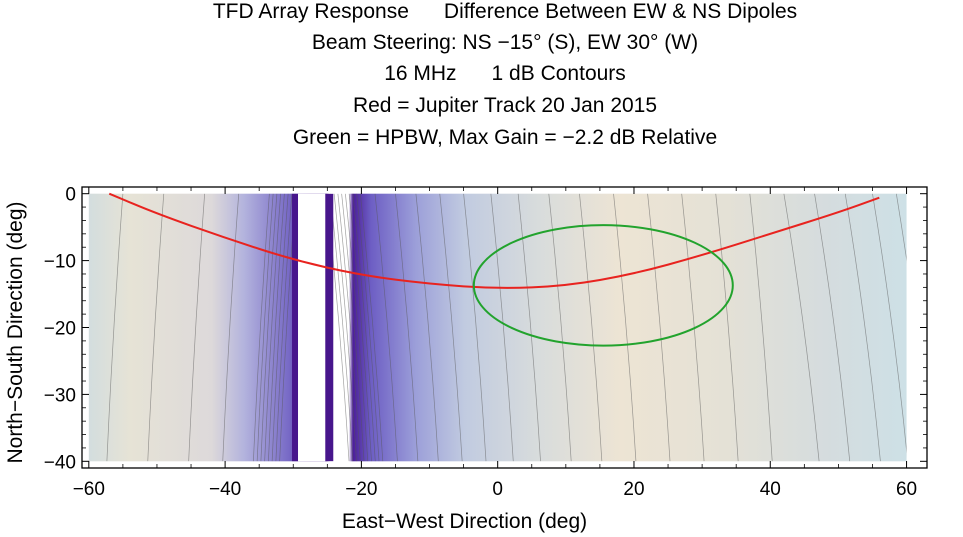  I want to click on y-tick-label: −20, so click(60, 329).